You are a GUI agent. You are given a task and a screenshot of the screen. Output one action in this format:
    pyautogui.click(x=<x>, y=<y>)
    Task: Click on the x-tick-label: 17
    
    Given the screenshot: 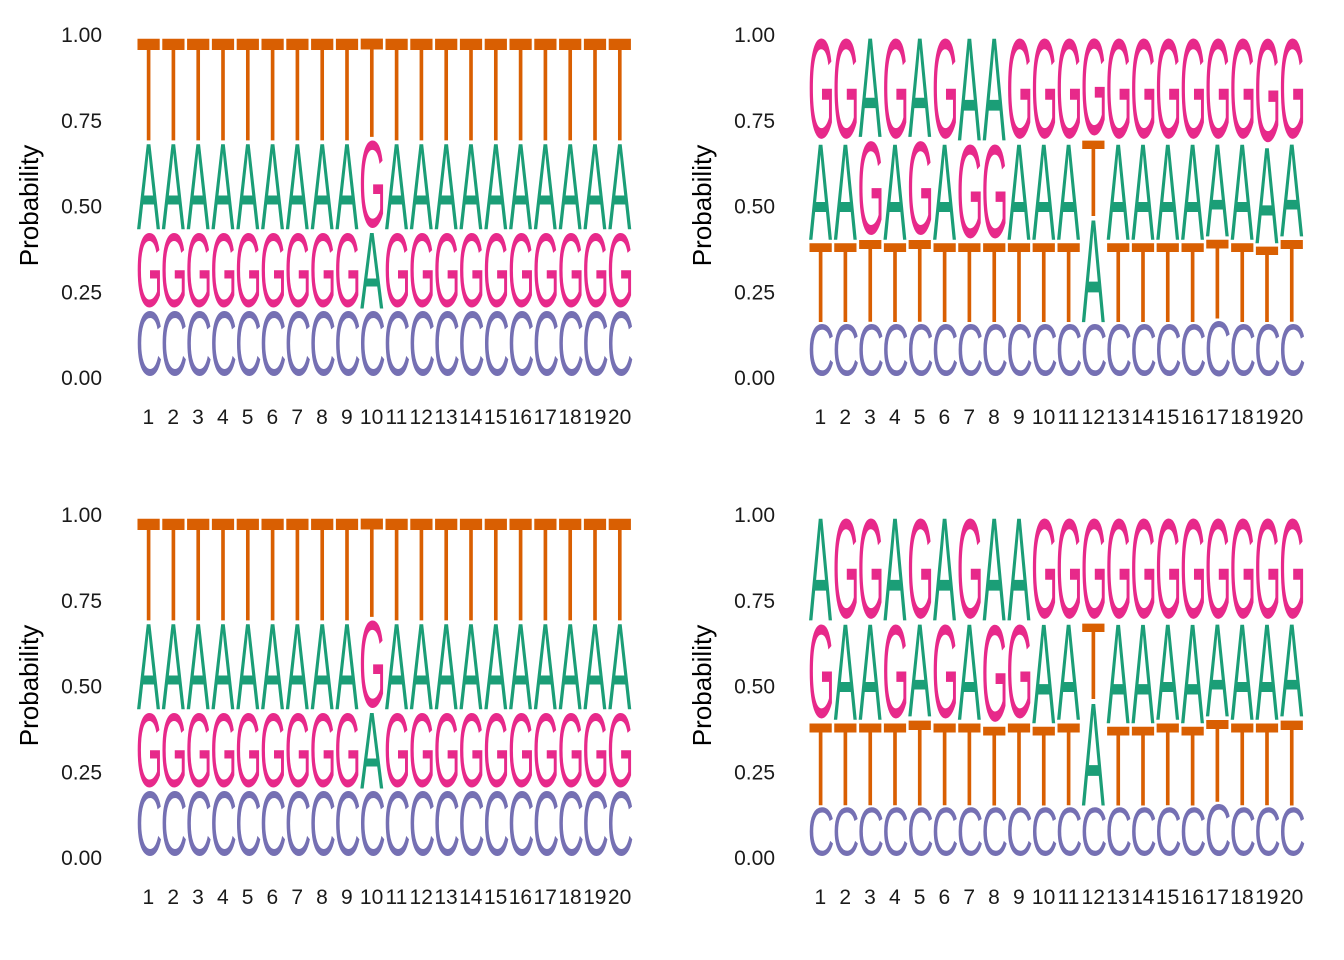 What is the action you would take?
    pyautogui.click(x=545, y=897)
    